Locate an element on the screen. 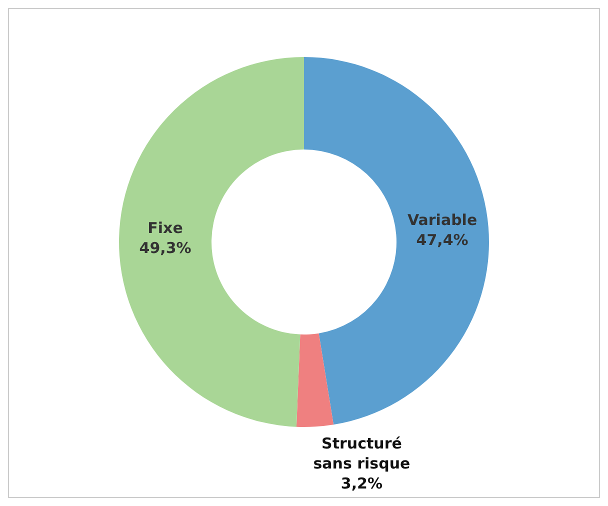 The height and width of the screenshot is (506, 608). data-label: 47,4% is located at coordinates (442, 239).